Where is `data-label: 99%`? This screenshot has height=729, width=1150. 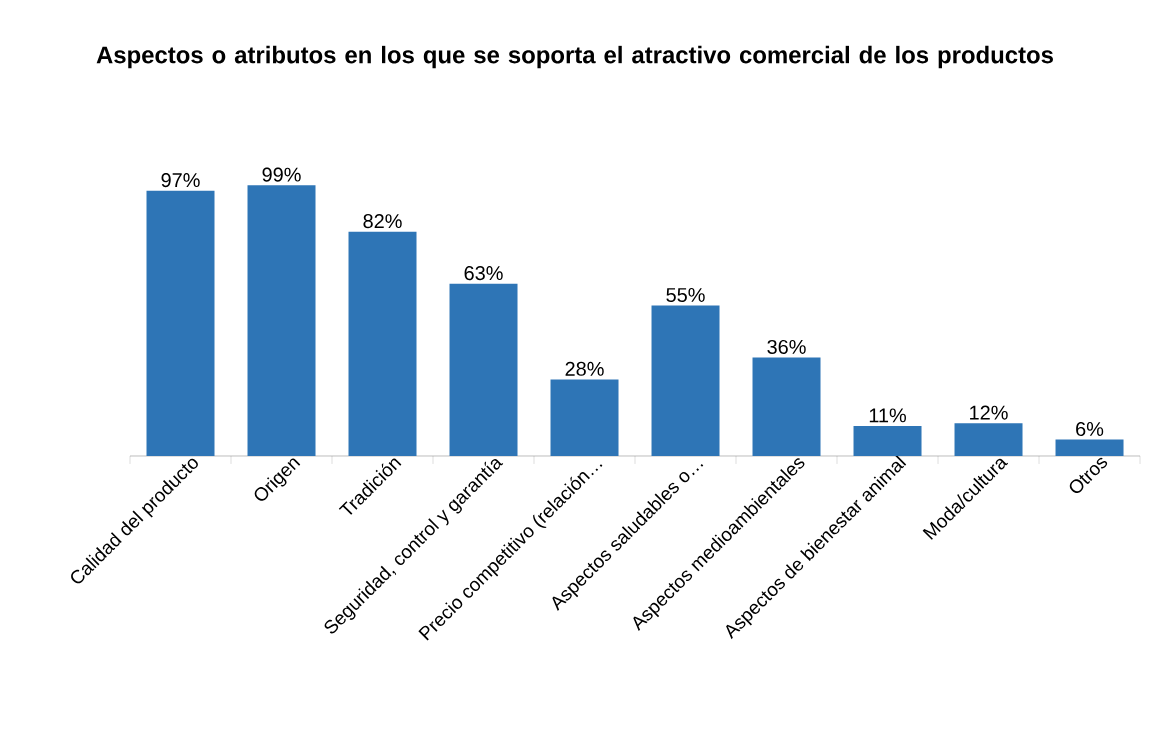
data-label: 99% is located at coordinates (281, 174).